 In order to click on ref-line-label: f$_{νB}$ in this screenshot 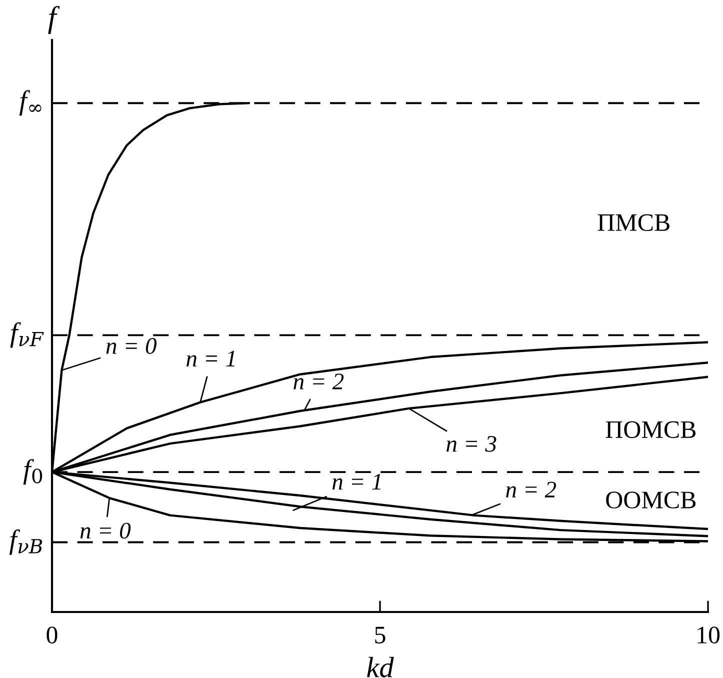, I will do `click(25, 542)`.